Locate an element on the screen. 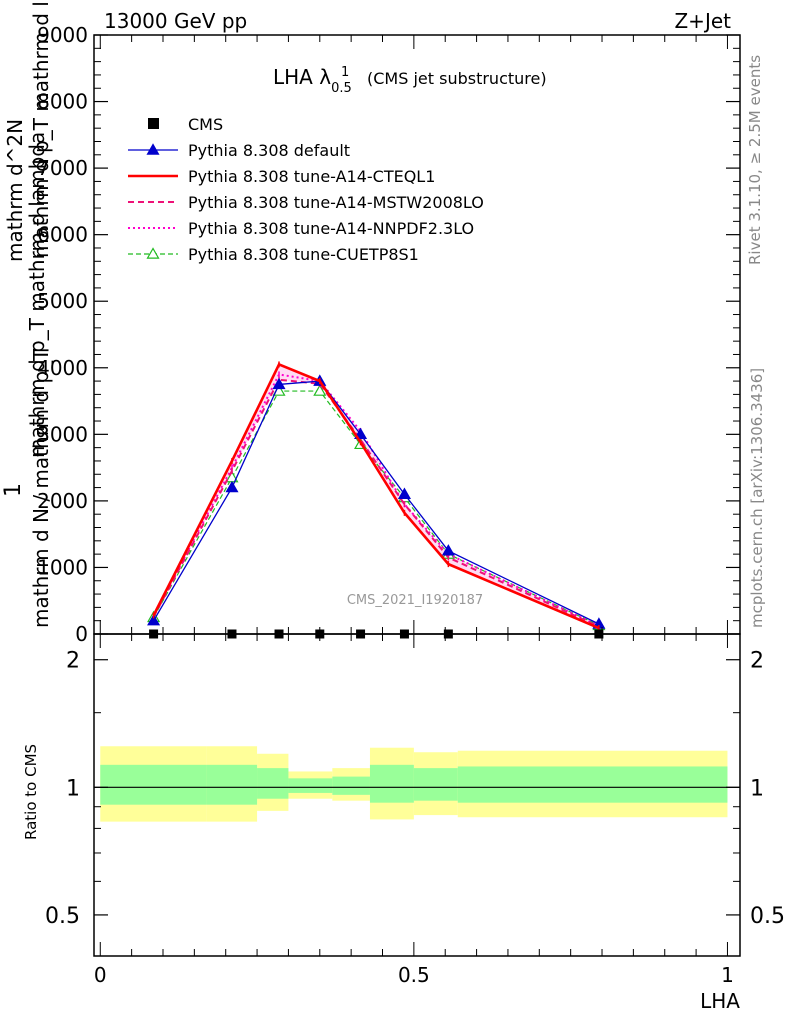  ratio-y-tick-label: 1 is located at coordinates (73, 788).